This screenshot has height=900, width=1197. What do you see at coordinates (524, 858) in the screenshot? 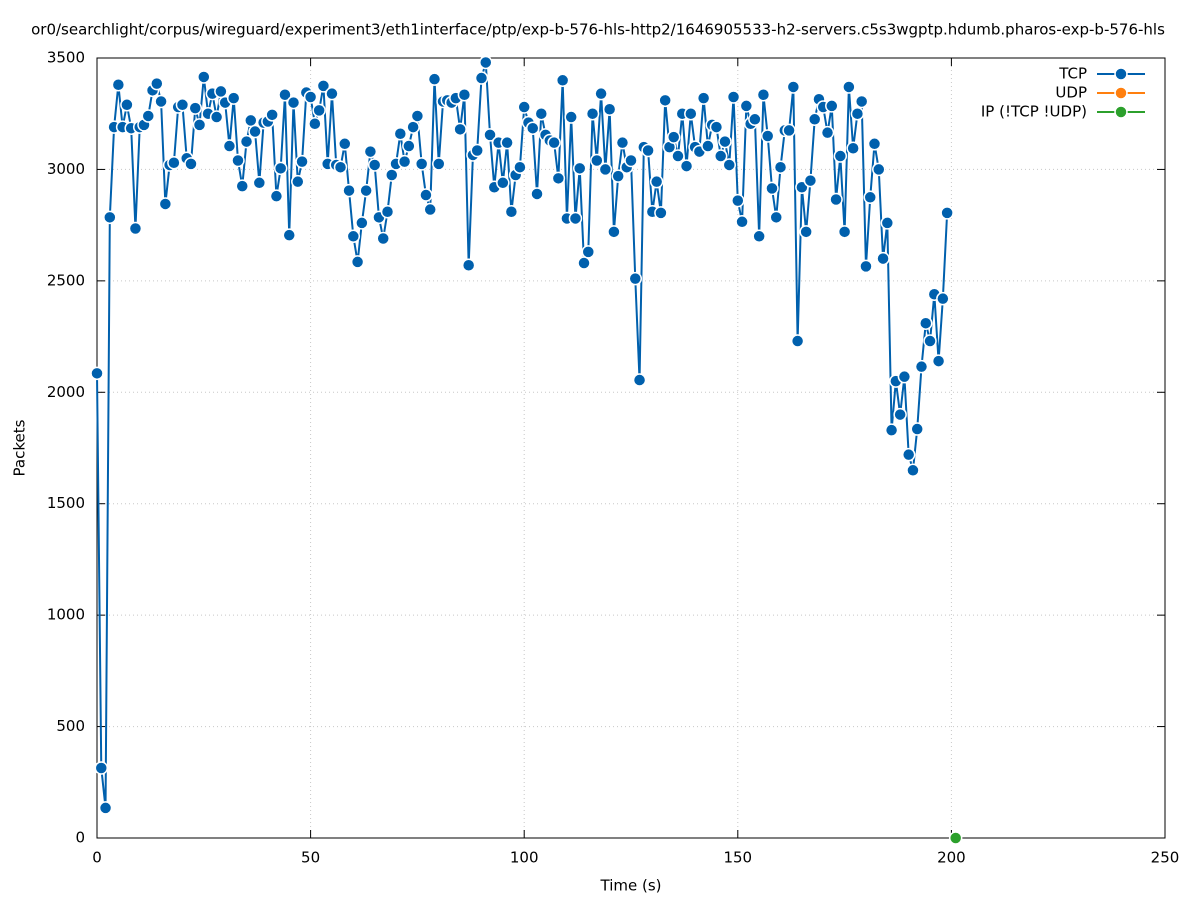
I see `x-tick-label: 100` at bounding box center [524, 858].